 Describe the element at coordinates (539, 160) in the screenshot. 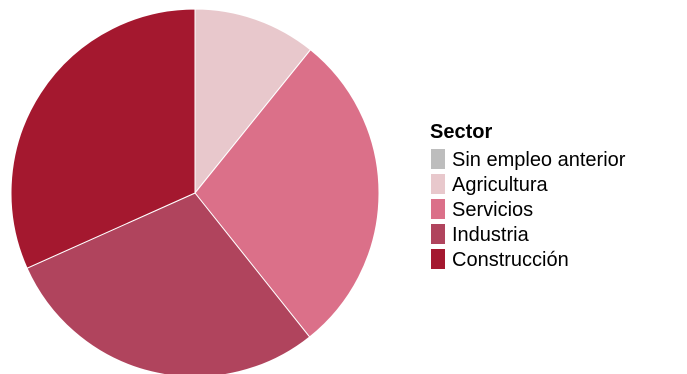

I see `legend-label-sin-empleo-anterior: Sin empleo anterior` at that location.